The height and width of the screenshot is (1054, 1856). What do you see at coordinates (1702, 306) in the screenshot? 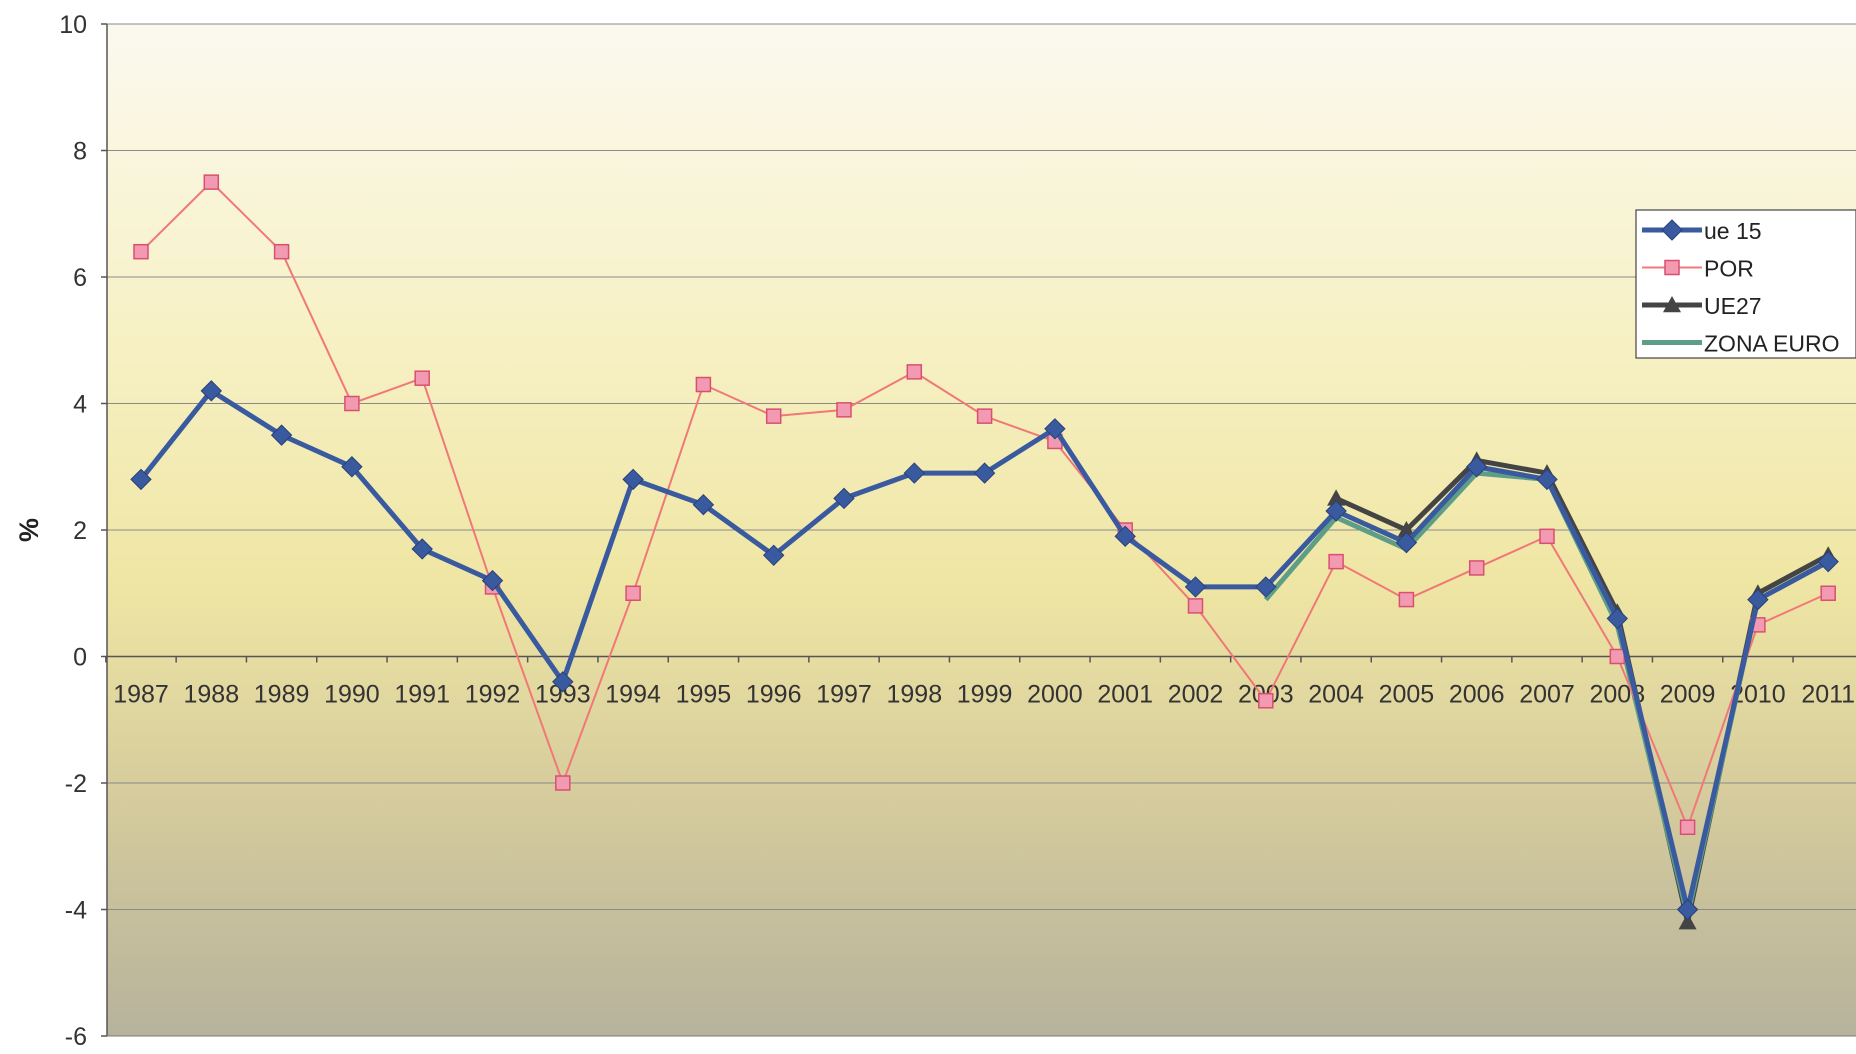
I see `legend-item: UE27` at bounding box center [1702, 306].